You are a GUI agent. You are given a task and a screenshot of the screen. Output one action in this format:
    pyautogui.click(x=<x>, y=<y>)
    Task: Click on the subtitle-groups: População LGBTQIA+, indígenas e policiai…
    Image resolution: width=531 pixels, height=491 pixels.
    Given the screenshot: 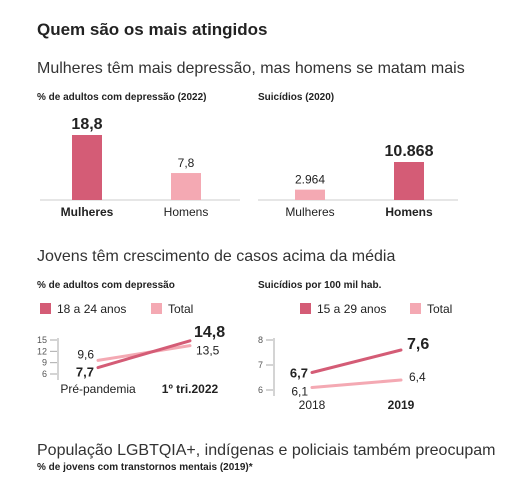 What is the action you would take?
    pyautogui.click(x=266, y=450)
    